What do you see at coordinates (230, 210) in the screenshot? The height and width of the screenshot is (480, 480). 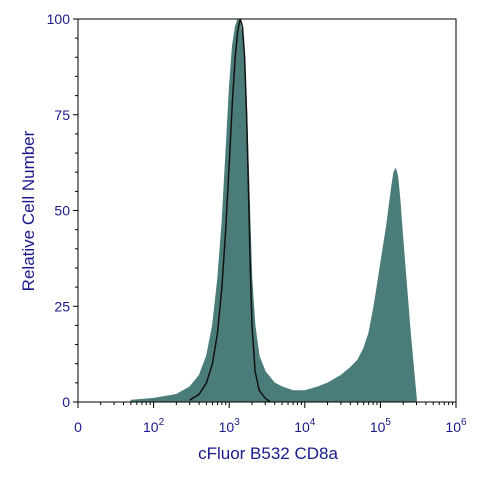 I see `histogram-outline-series` at bounding box center [230, 210].